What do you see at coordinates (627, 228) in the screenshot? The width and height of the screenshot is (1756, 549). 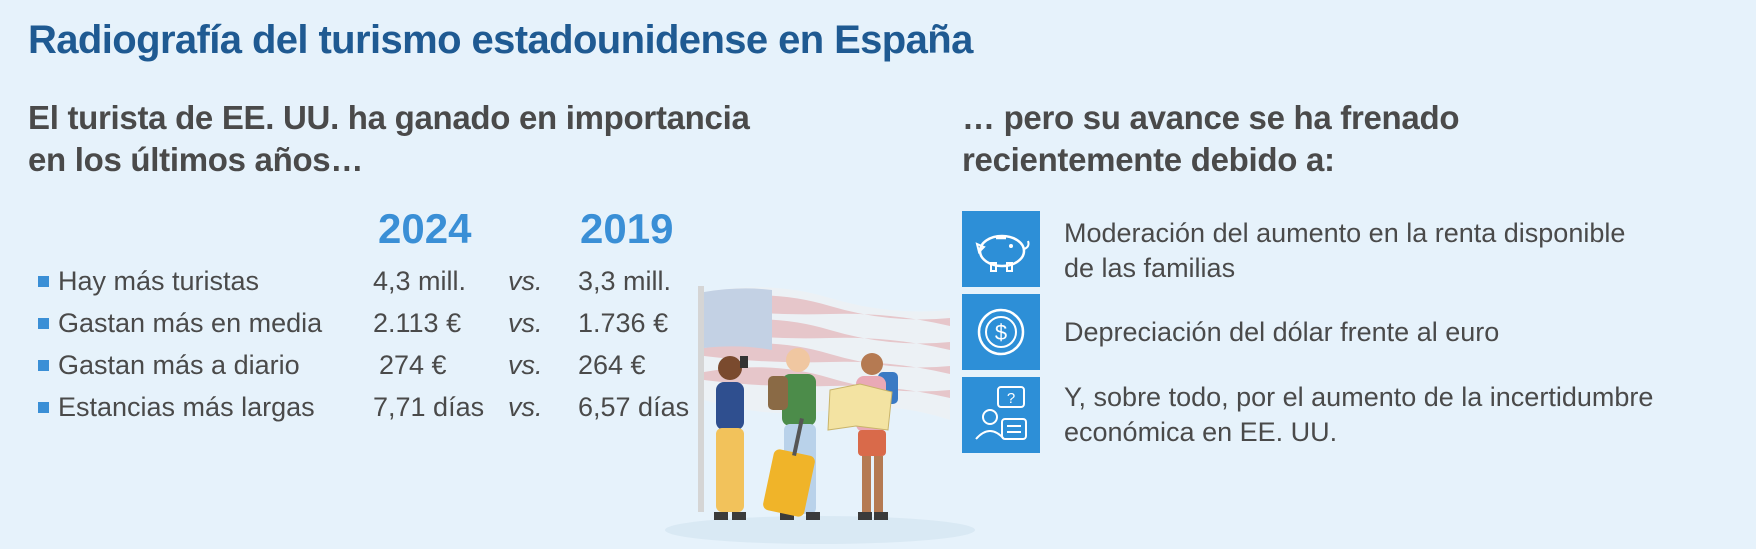 I see `year-2019-header: 2019` at bounding box center [627, 228].